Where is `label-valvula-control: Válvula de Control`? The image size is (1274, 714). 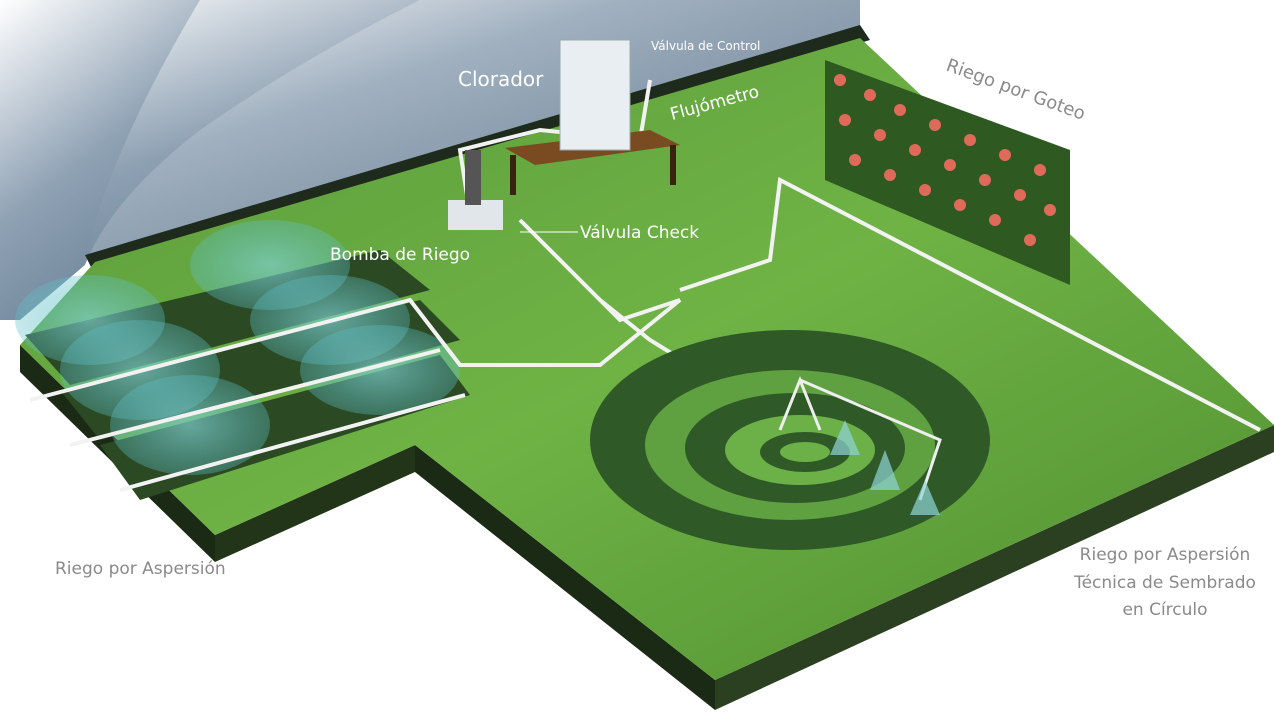
label-valvula-control: Válvula de Control is located at coordinates (705, 46).